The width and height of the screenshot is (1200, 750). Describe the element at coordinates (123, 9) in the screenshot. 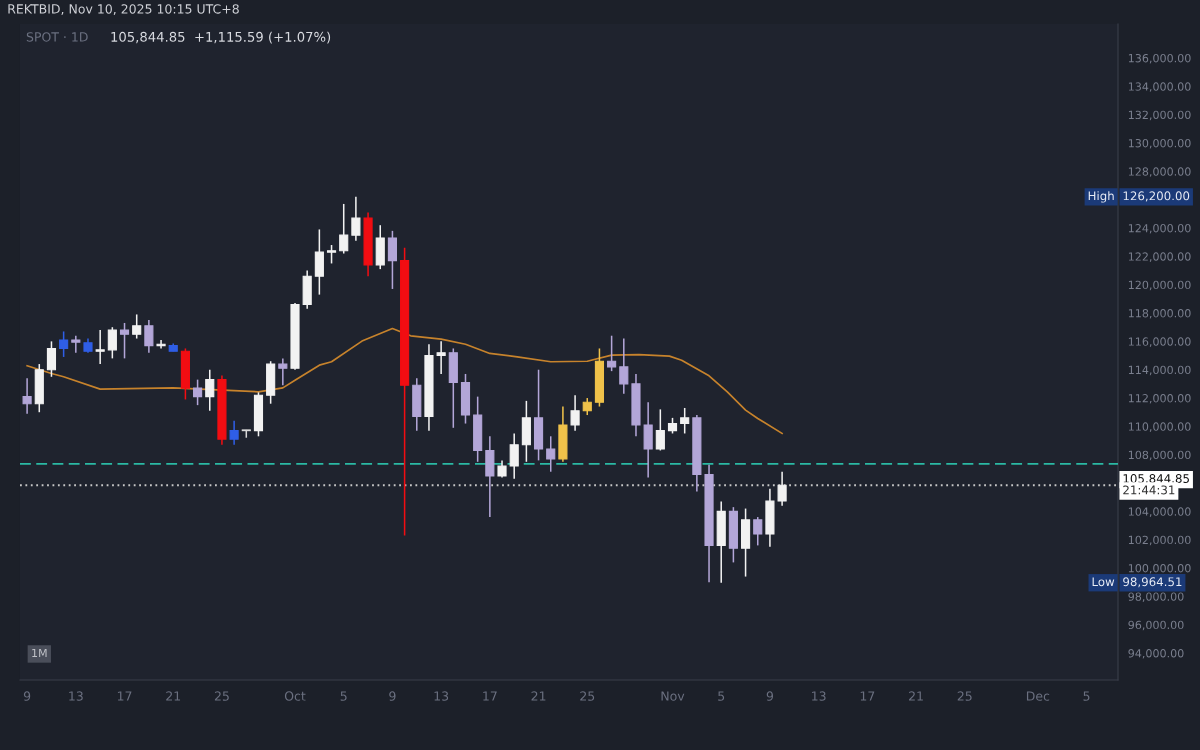

I see `text: REKTBID, Nov 10, 2025 10:15 UTC+8` at that location.